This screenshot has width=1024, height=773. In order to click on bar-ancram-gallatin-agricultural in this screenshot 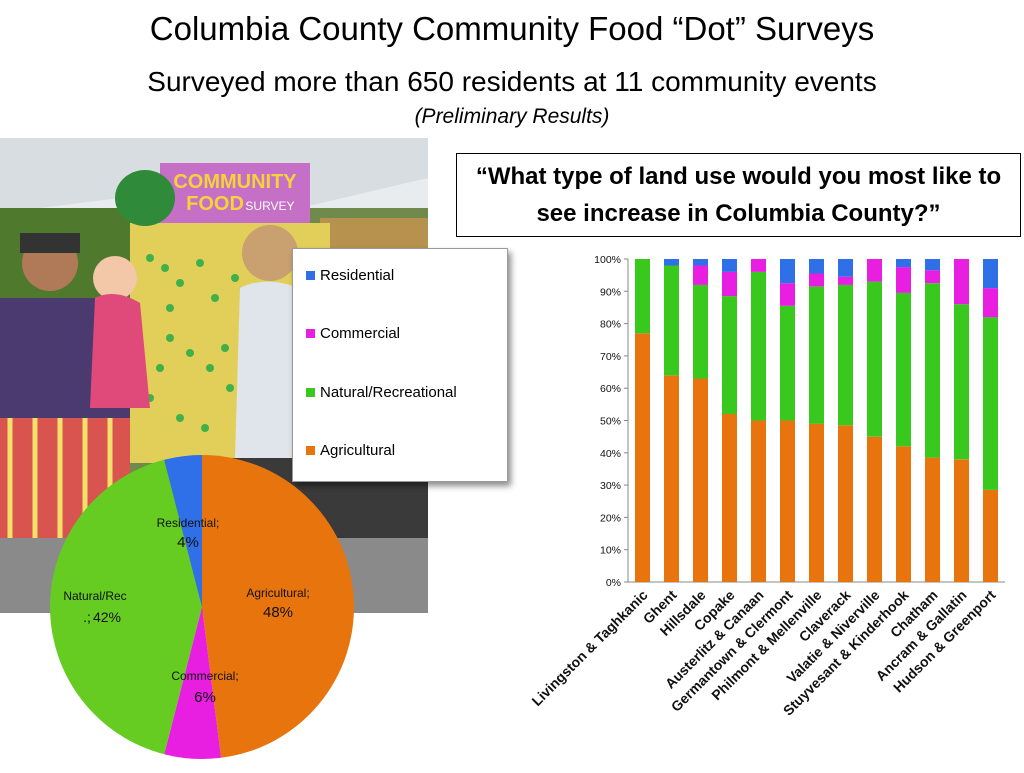, I will do `click(961, 520)`.